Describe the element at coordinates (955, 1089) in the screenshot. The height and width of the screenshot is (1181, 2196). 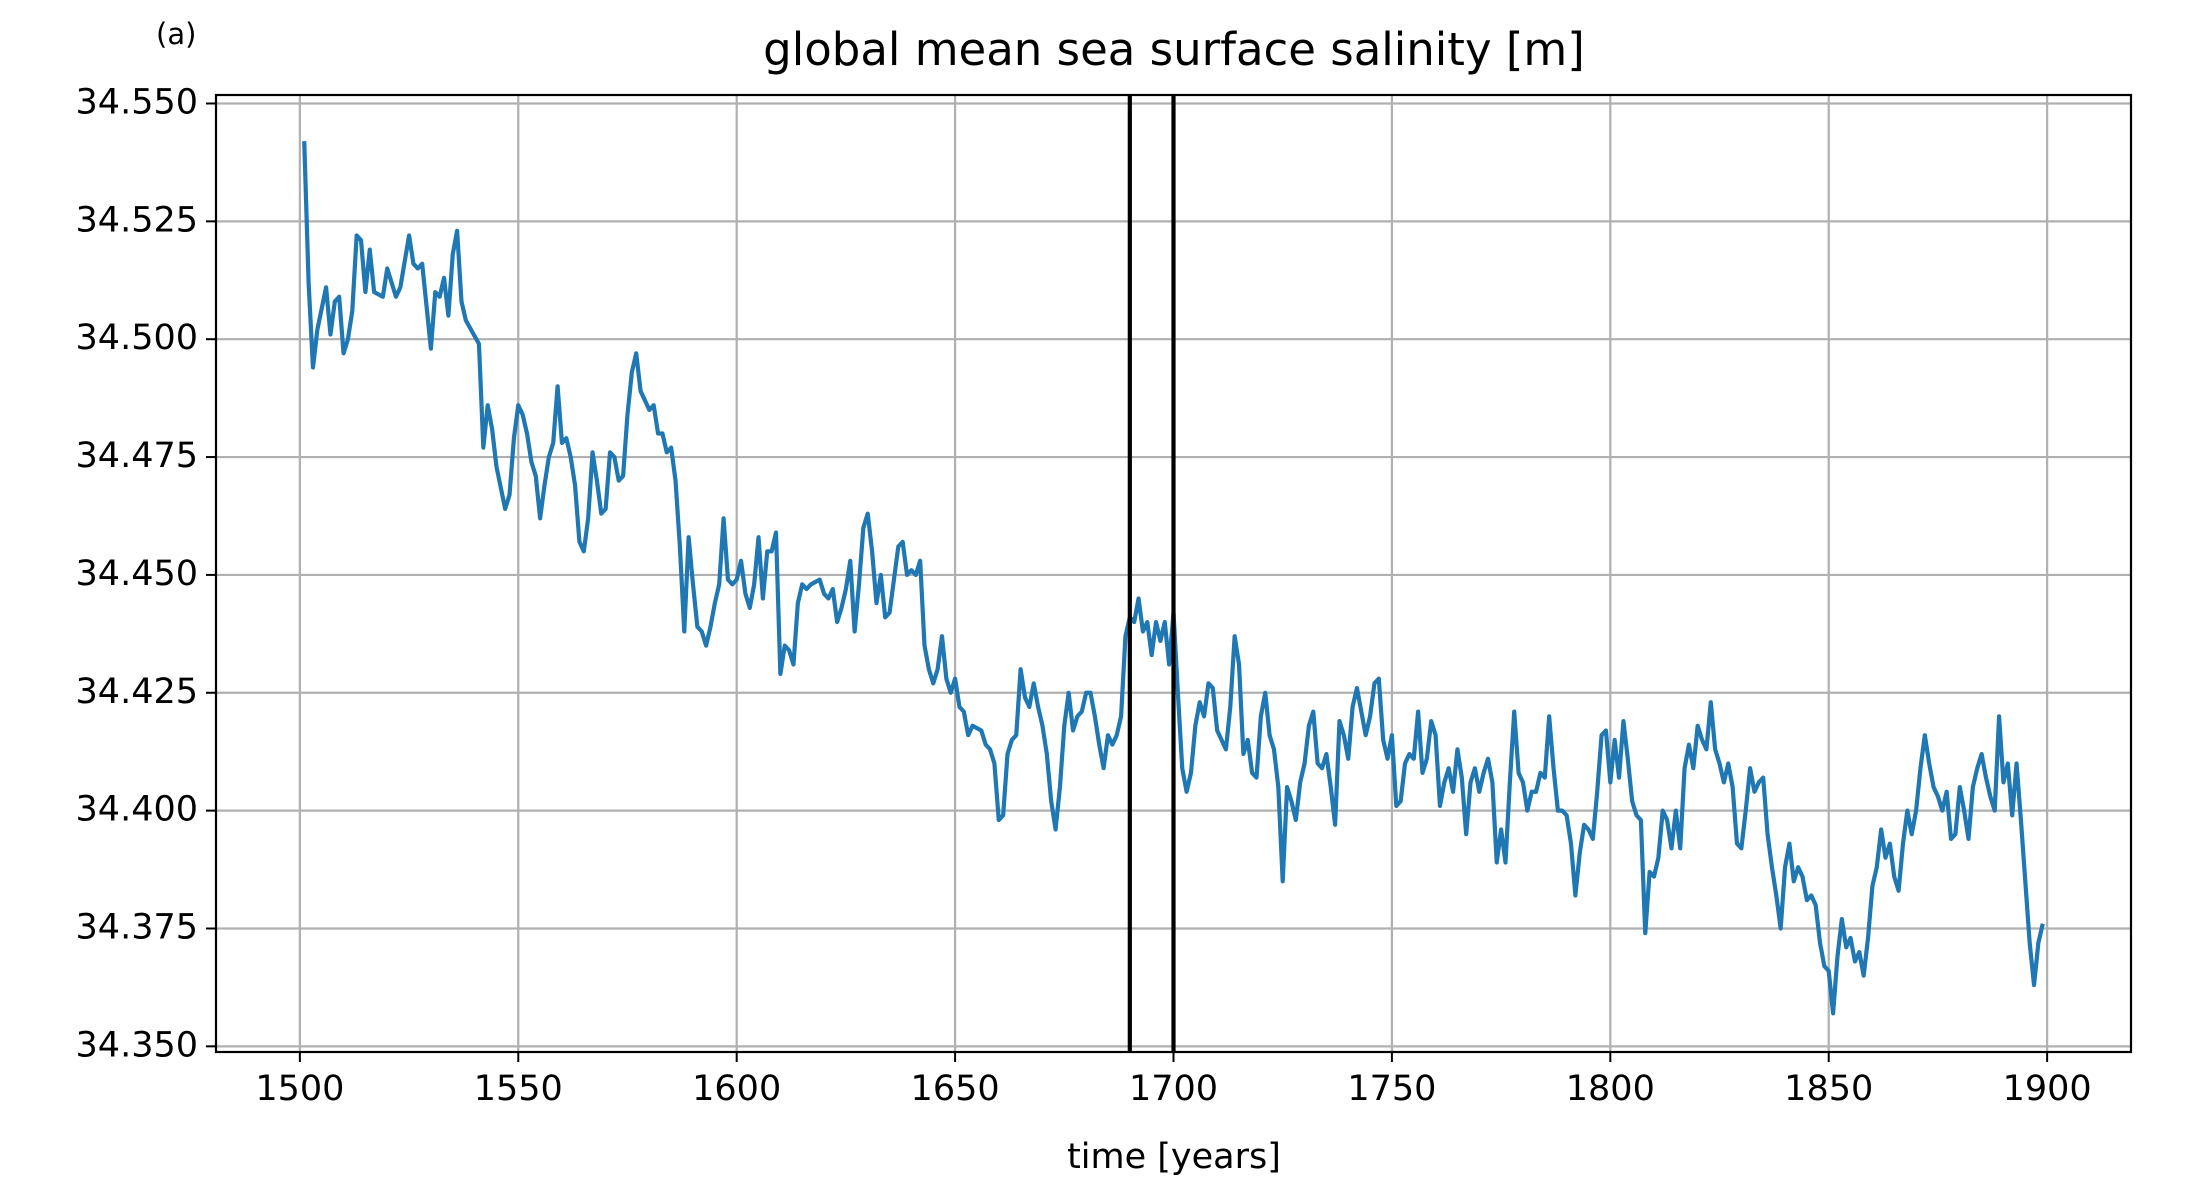
I see `x-tick-label: 1650` at that location.